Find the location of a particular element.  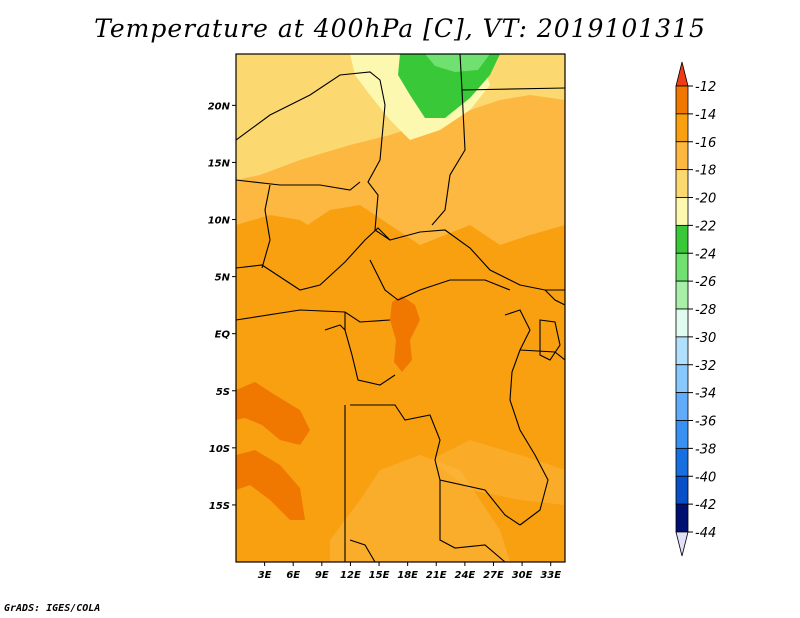

colorbar-label: -24 is located at coordinates (705, 254).